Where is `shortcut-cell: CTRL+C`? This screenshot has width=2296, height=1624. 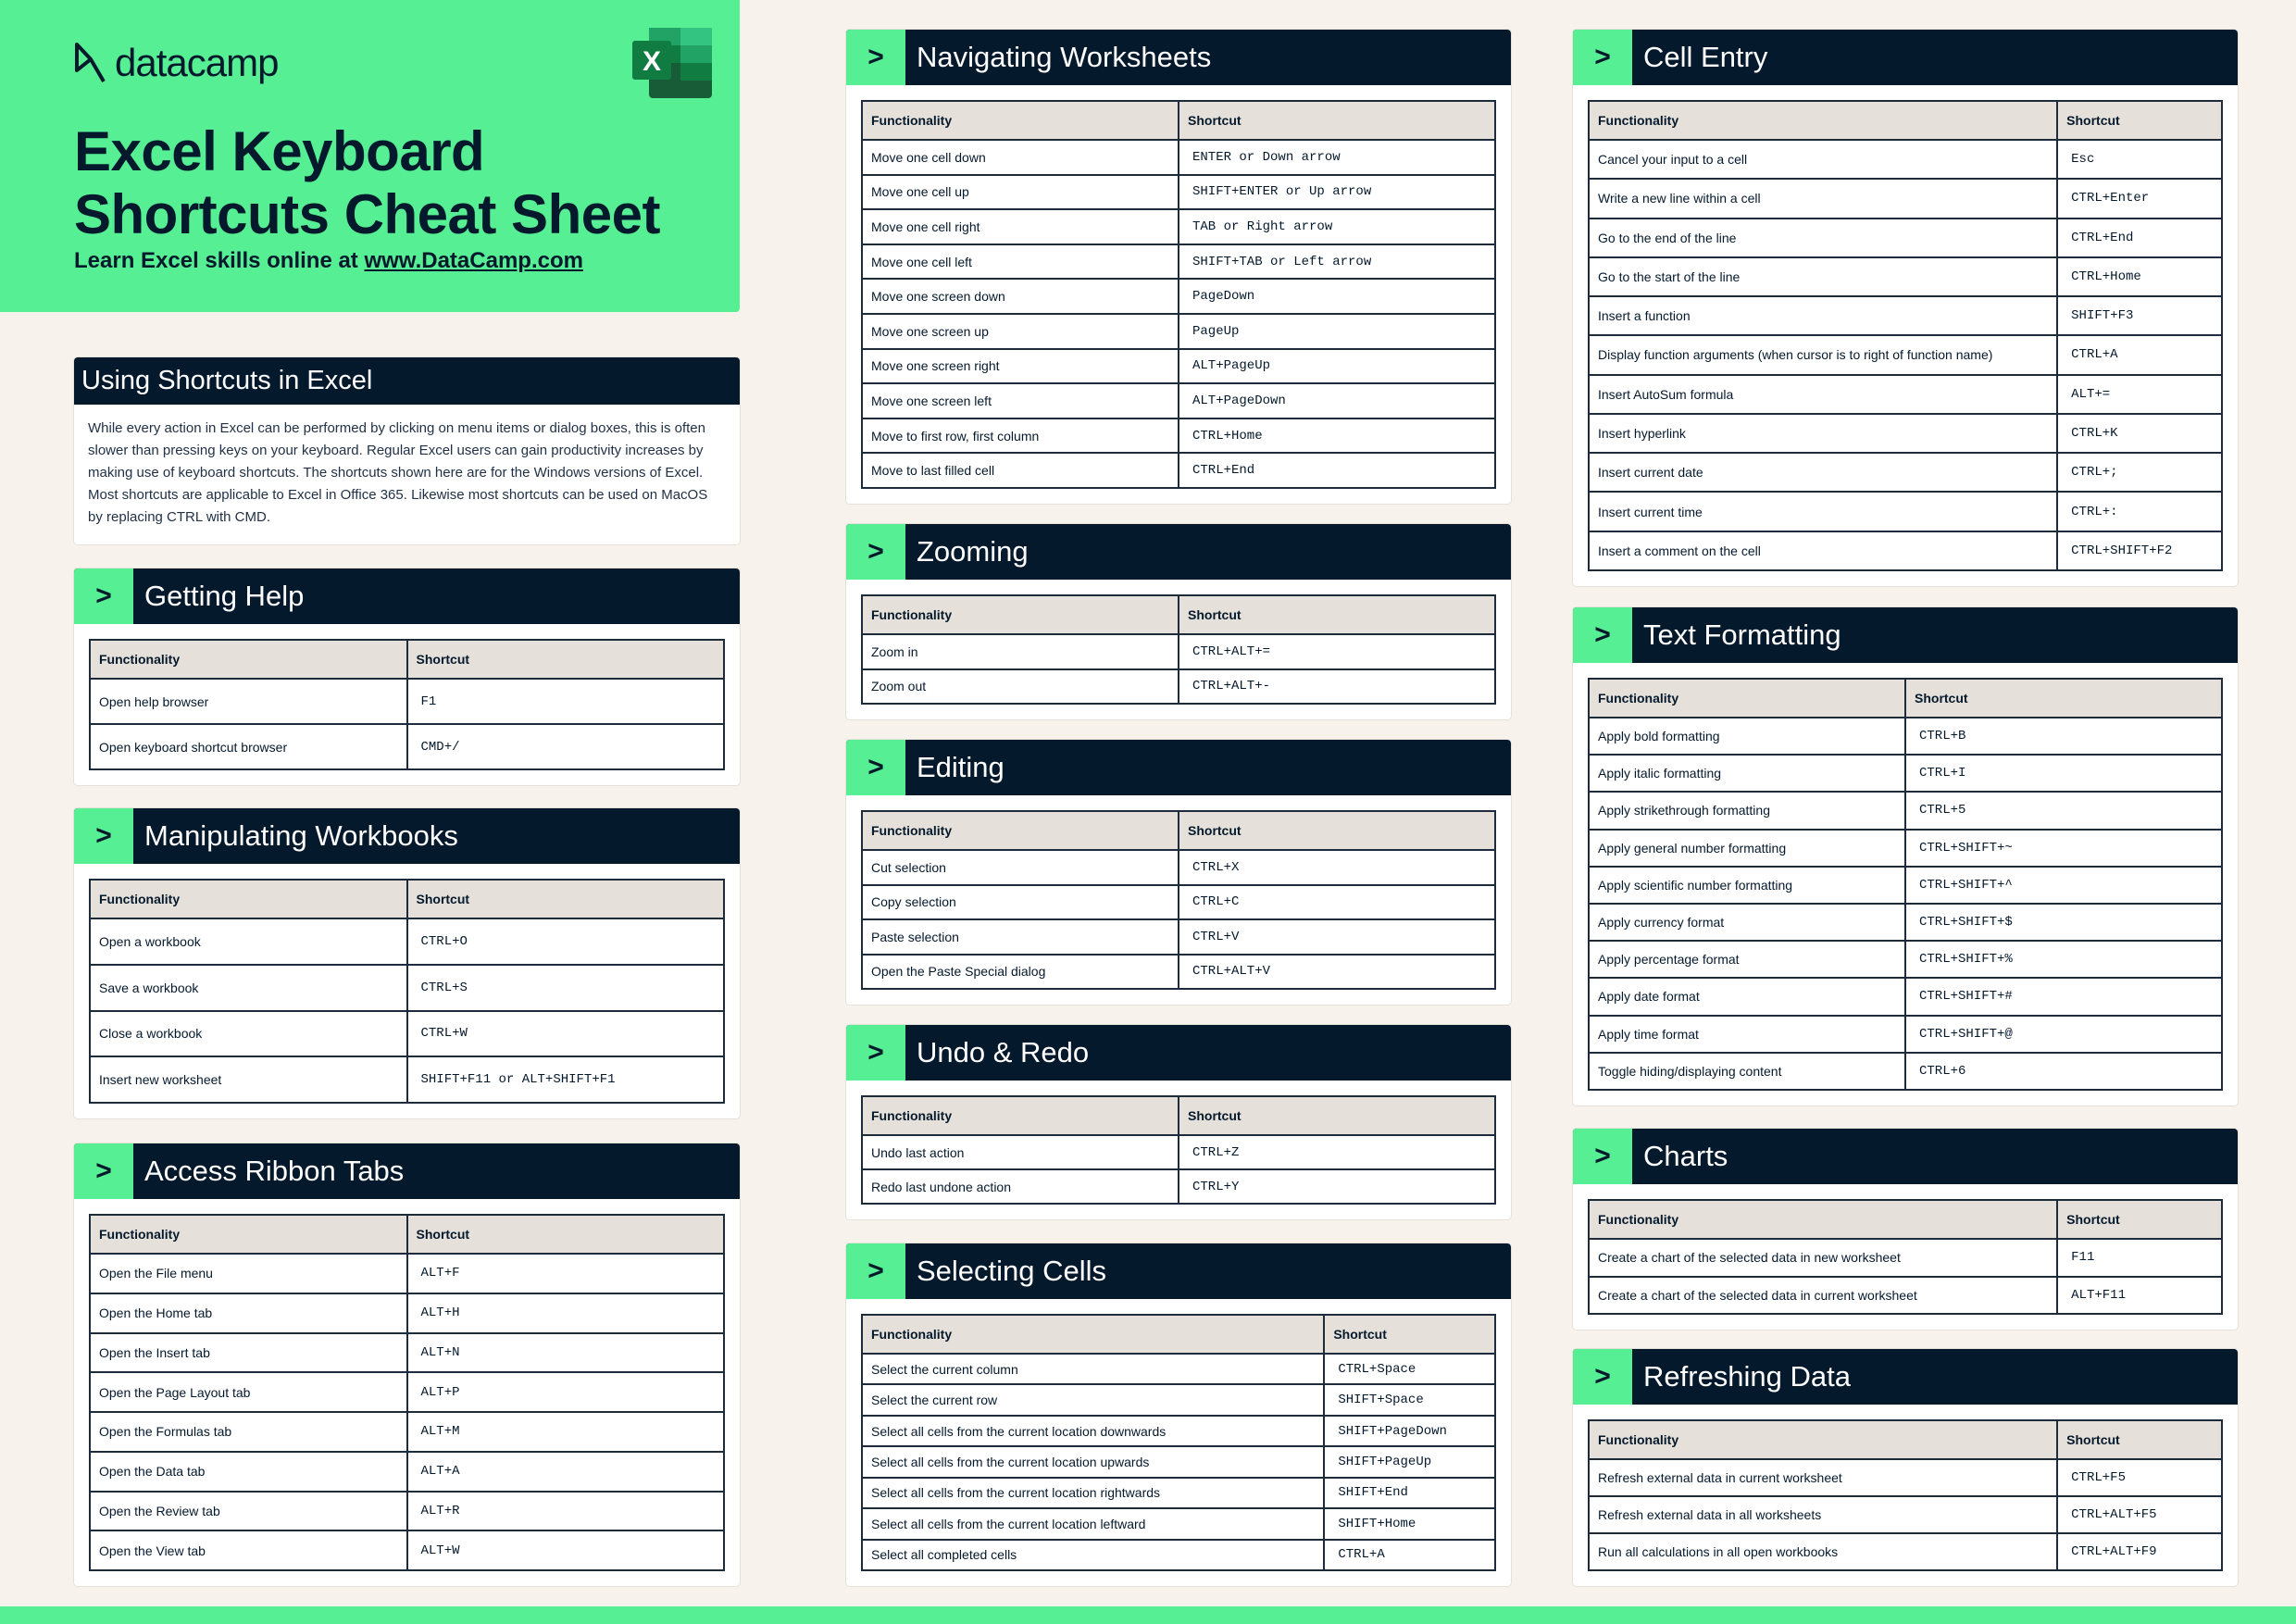 shortcut-cell: CTRL+C is located at coordinates (1337, 901).